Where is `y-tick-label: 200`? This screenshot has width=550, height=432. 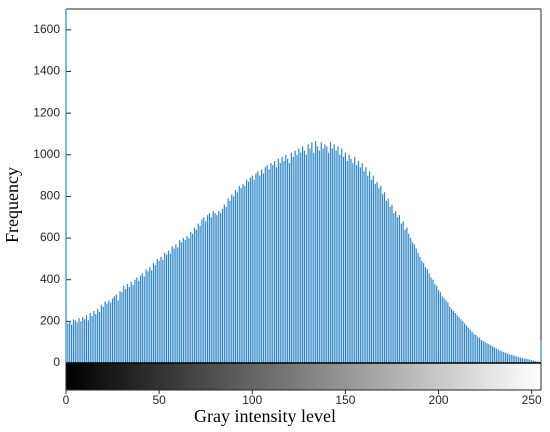
y-tick-label: 200 is located at coordinates (50, 321).